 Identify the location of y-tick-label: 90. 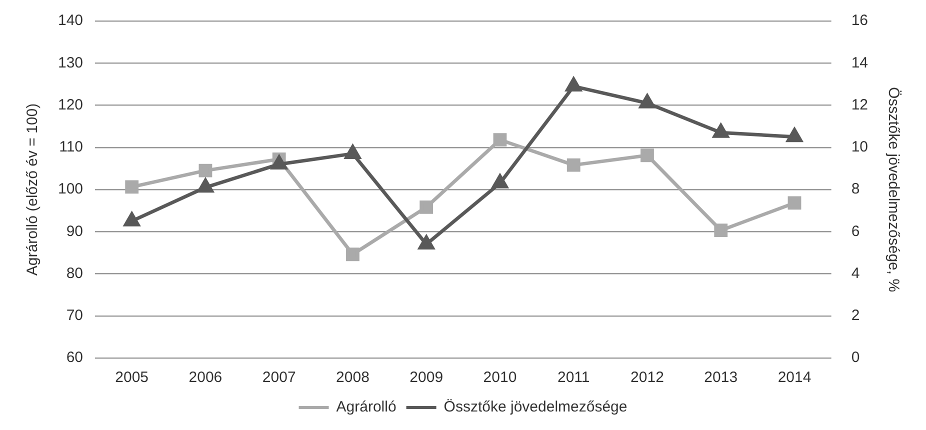
(75, 231).